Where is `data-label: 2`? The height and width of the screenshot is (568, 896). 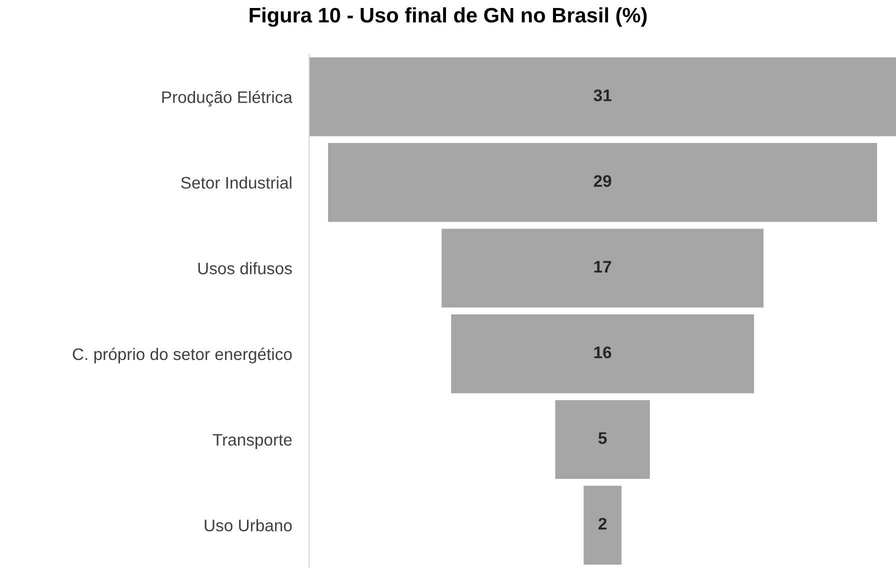
data-label: 2 is located at coordinates (602, 524).